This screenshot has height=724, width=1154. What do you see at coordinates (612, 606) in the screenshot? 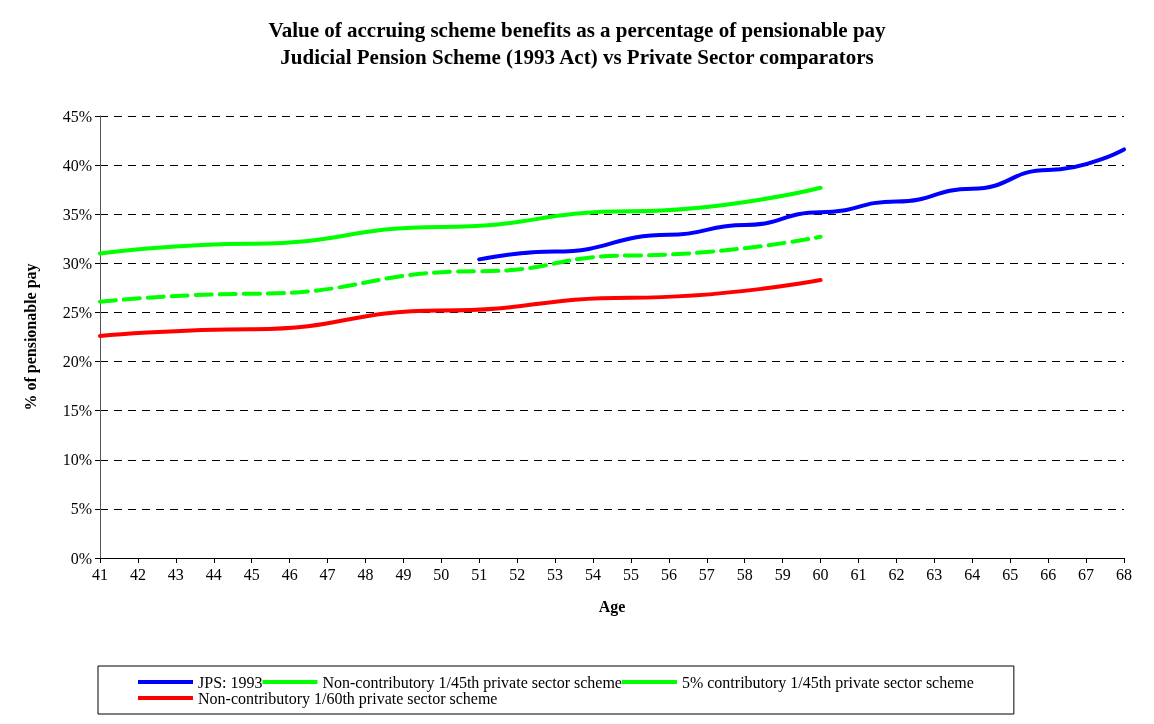
I see `x-axis-title: Age` at bounding box center [612, 606].